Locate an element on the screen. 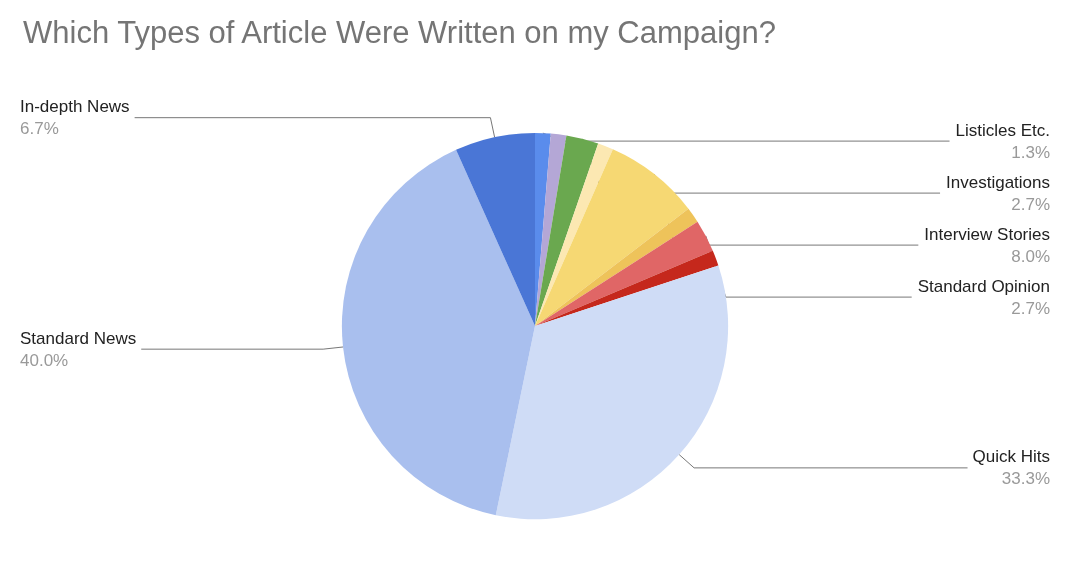 This screenshot has height=584, width=1070. data-label: 1.3% is located at coordinates (1030, 152).